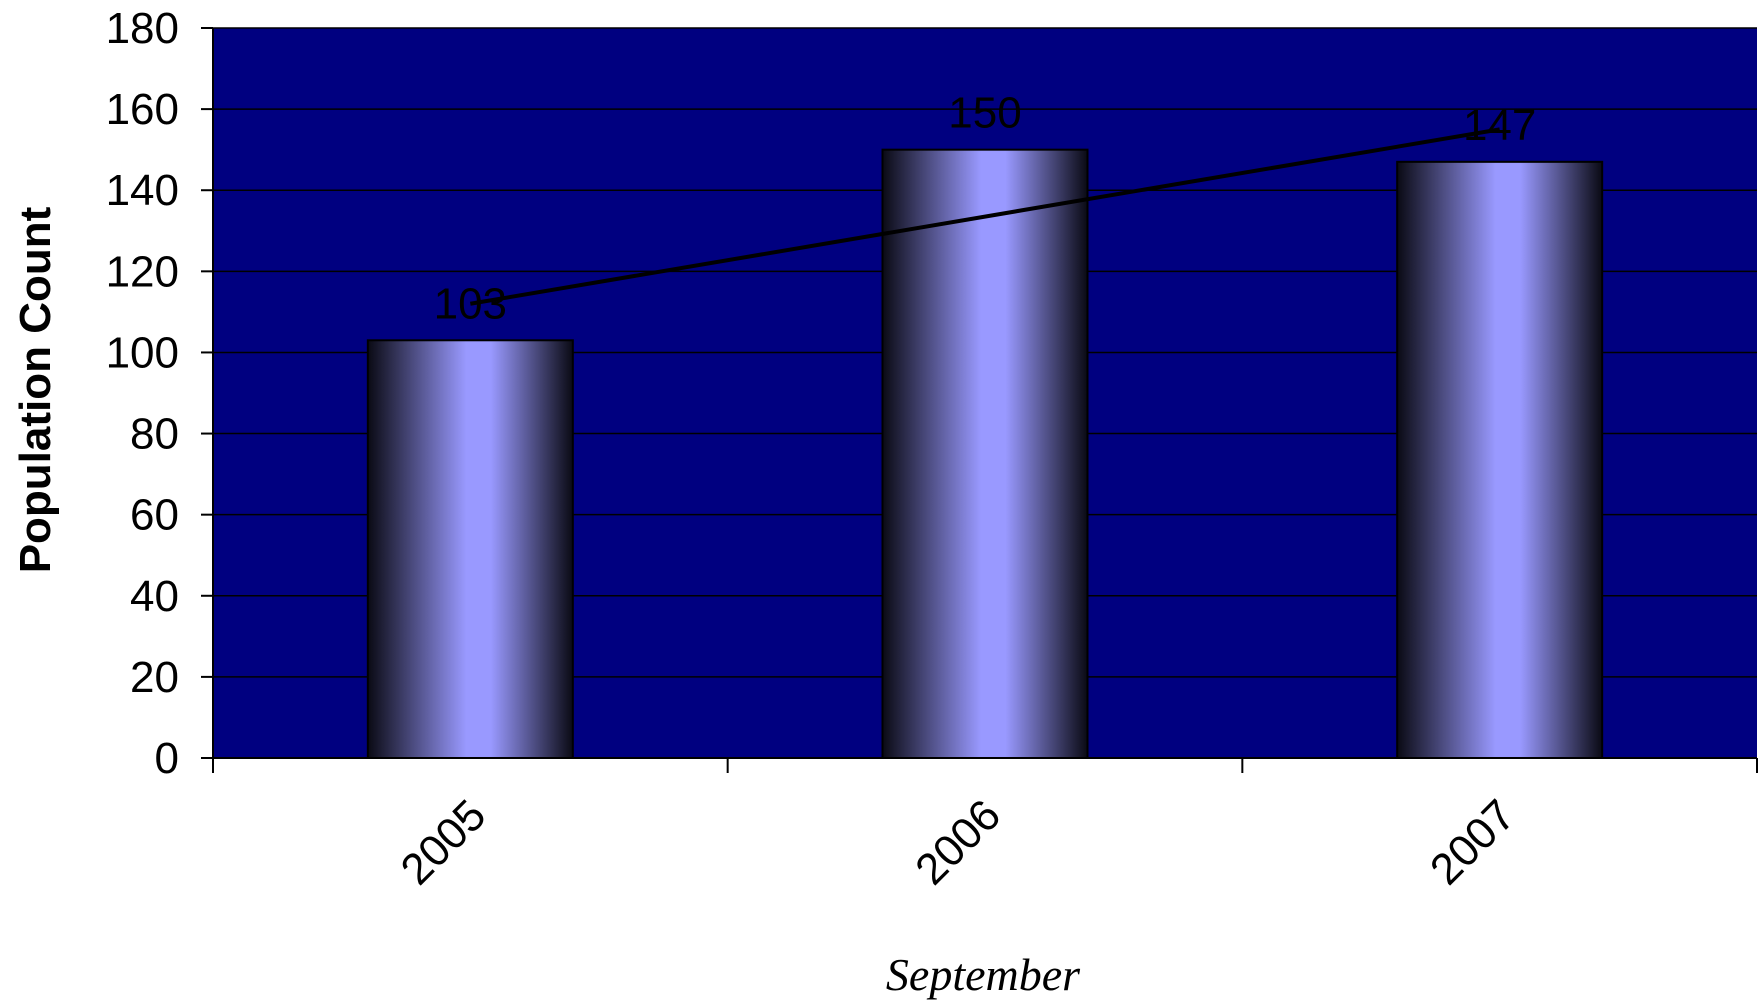  I want to click on y-tick-label: 180, so click(142, 28).